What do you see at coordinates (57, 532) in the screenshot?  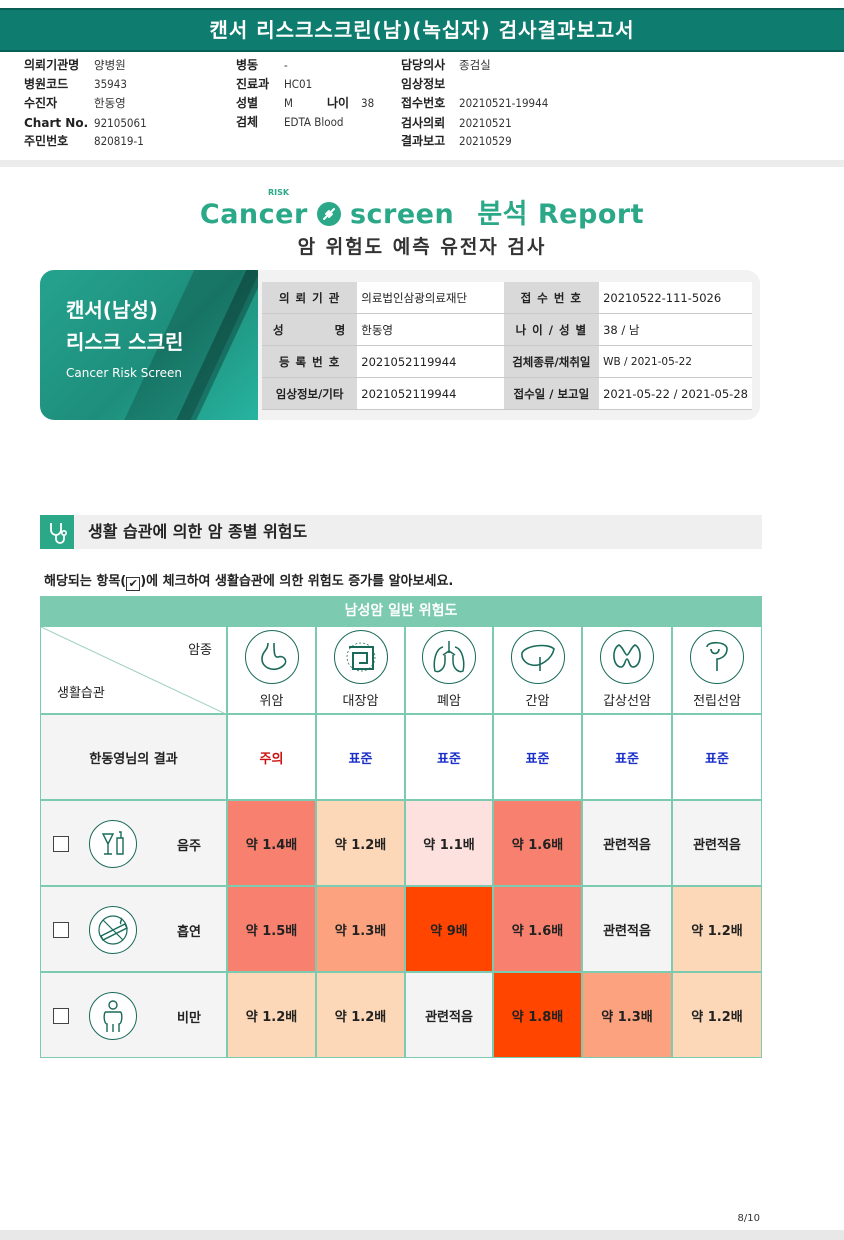 I see `stethoscope-icon` at bounding box center [57, 532].